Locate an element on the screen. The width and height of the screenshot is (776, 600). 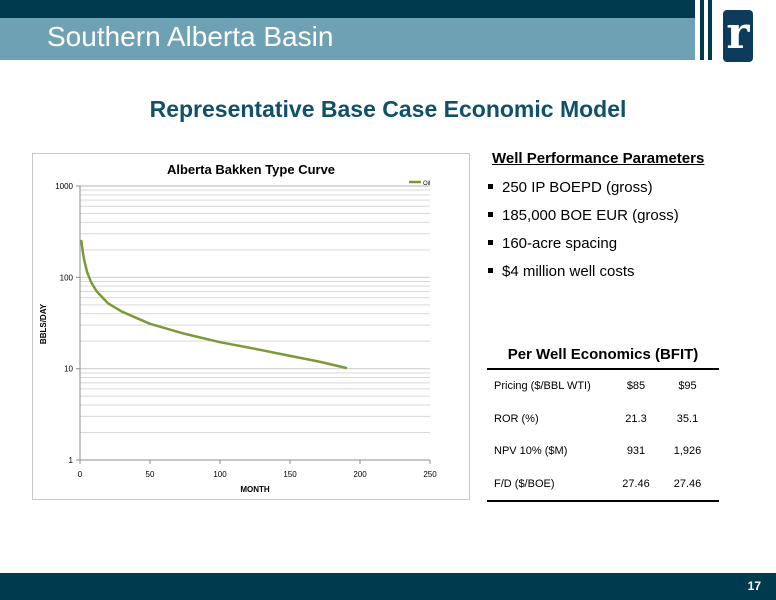
parameter-item: $4 million well costs is located at coordinates (583, 276).